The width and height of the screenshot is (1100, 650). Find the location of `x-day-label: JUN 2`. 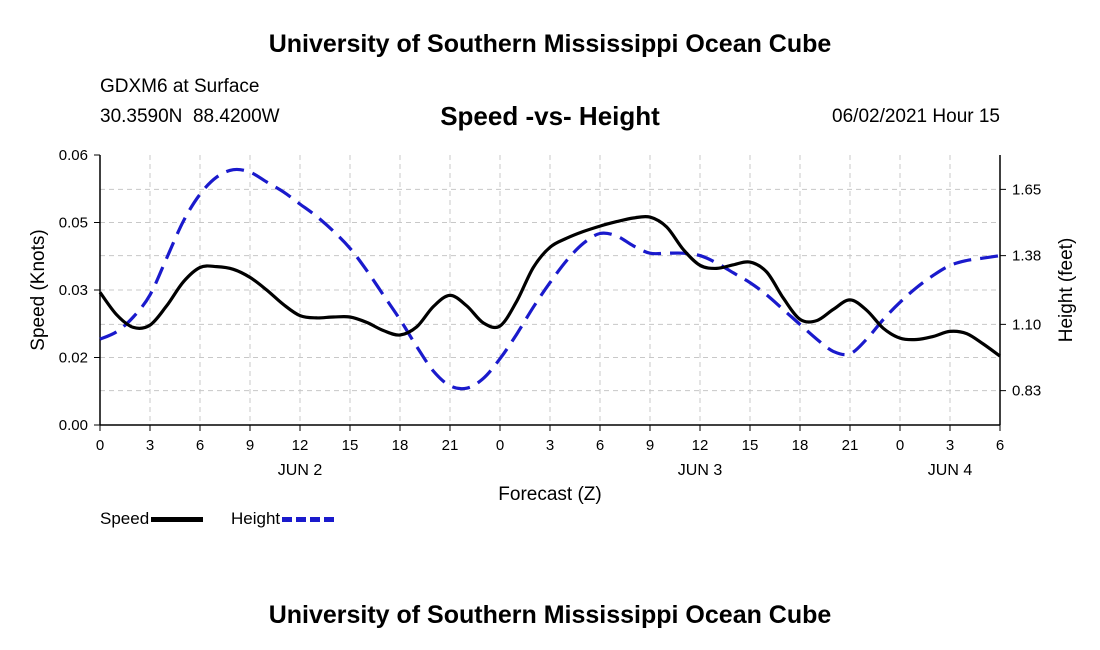

x-day-label: JUN 2 is located at coordinates (300, 470).